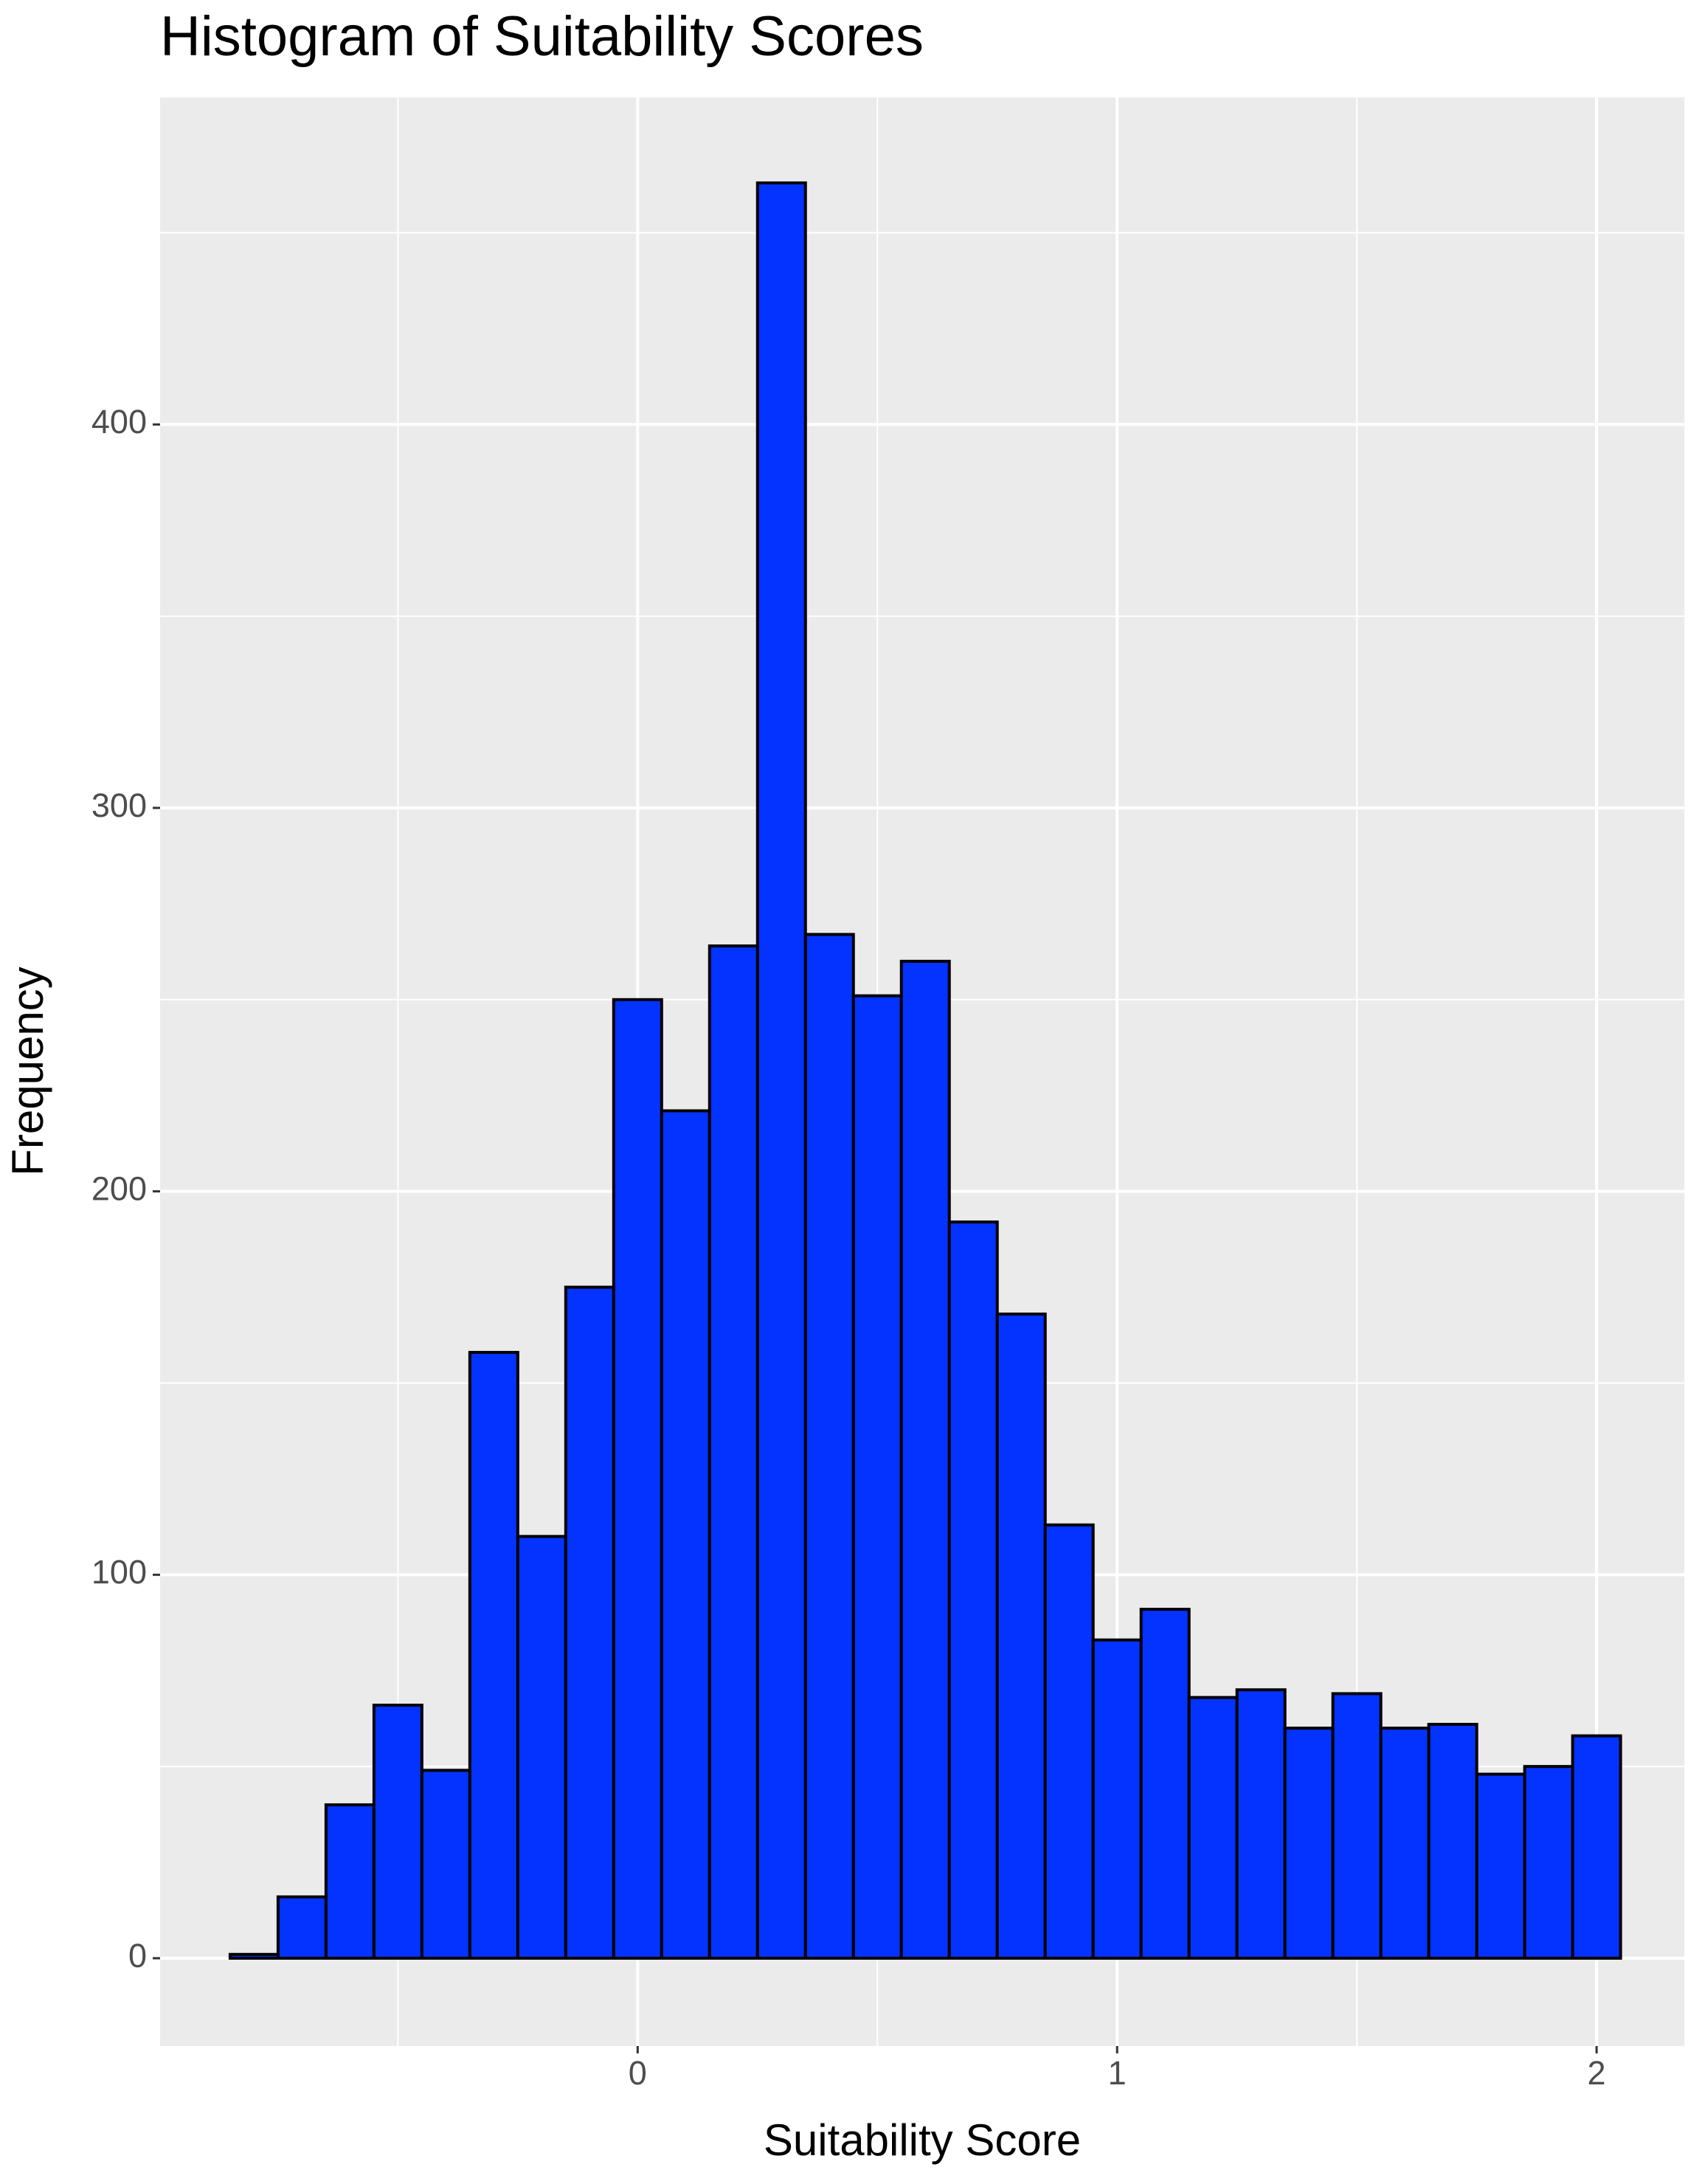 This screenshot has width=1705, height=2184. I want to click on y-tick-label: 300, so click(119, 805).